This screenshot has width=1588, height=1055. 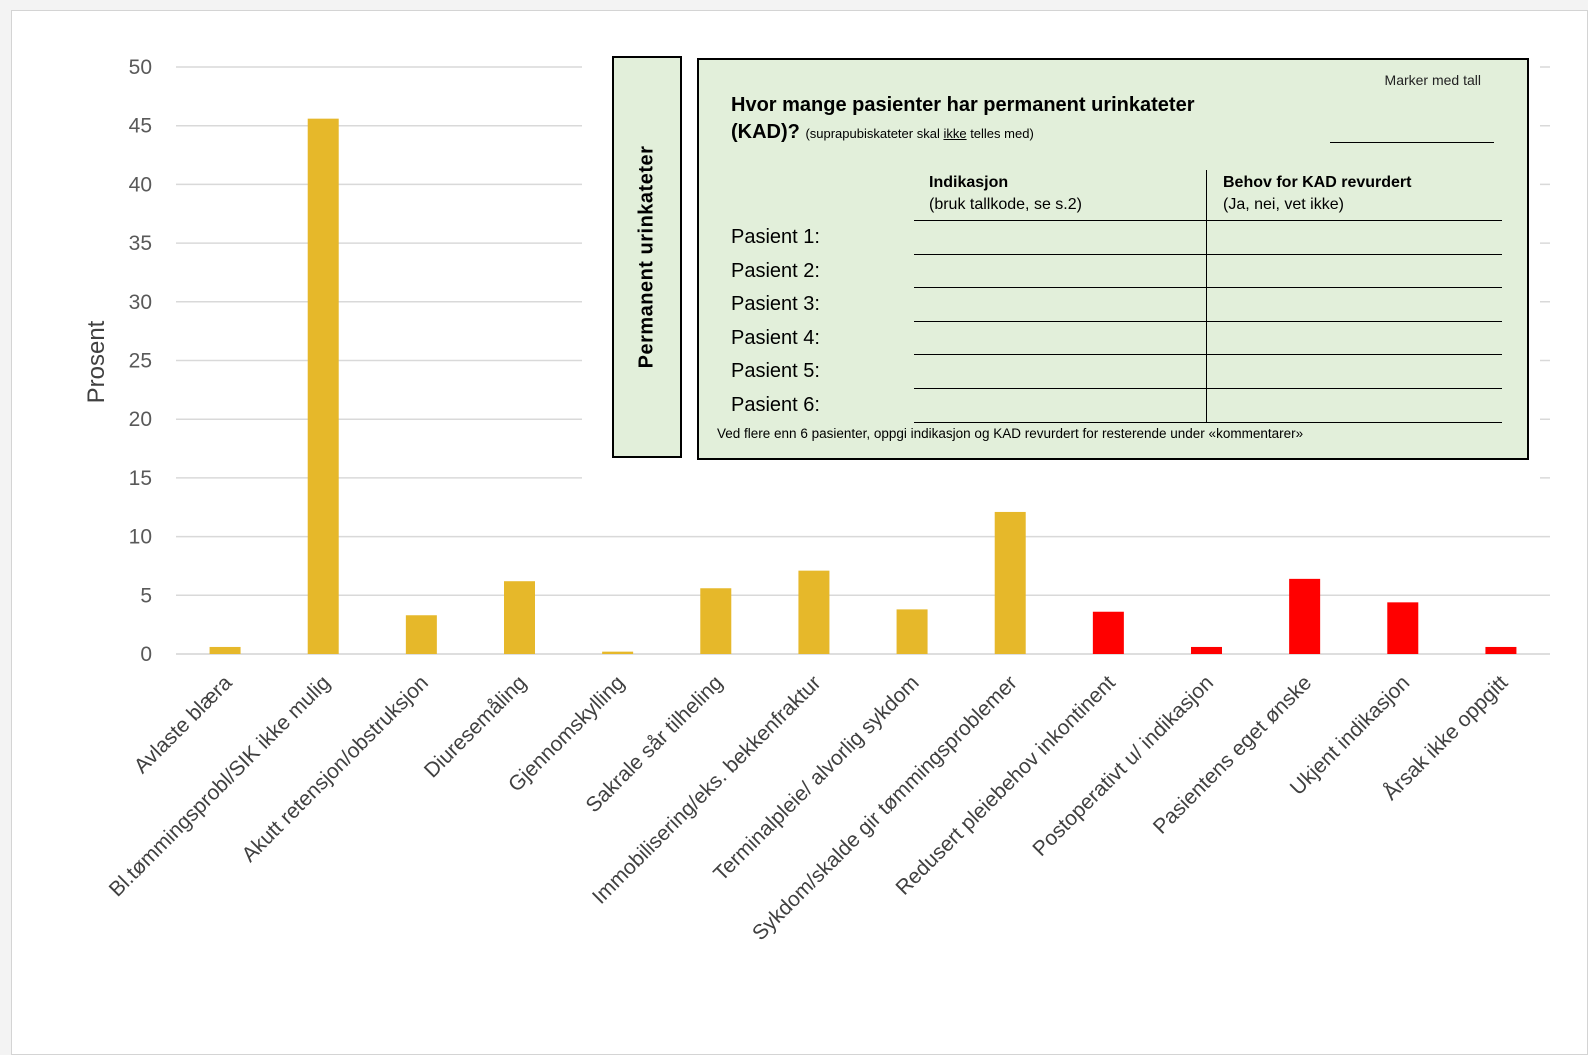 I want to click on form-side-title: Permanent urinkateter, so click(x=646, y=257).